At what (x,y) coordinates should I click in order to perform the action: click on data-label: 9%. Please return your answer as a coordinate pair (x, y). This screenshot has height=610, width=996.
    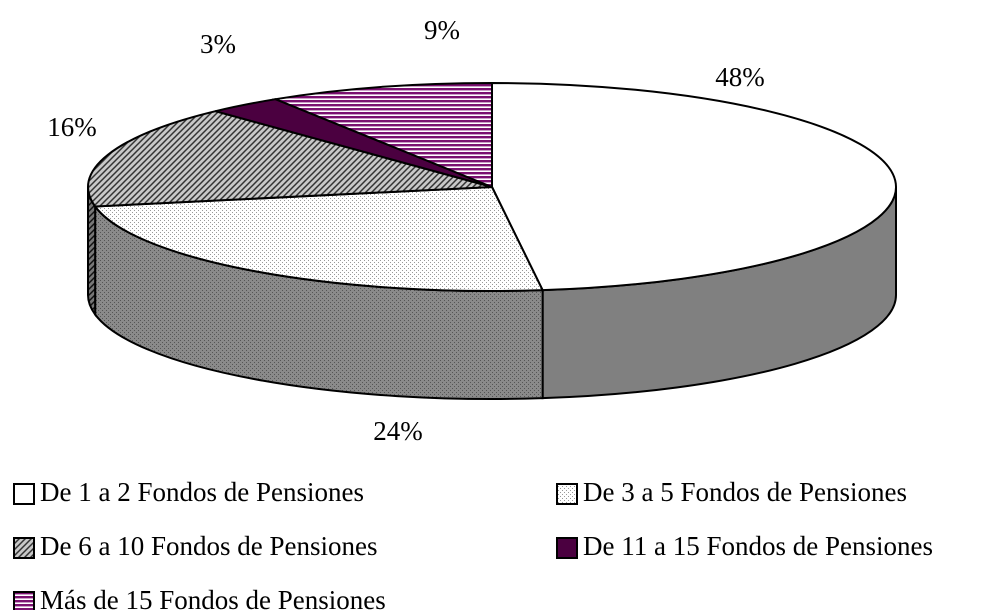
    Looking at the image, I should click on (442, 30).